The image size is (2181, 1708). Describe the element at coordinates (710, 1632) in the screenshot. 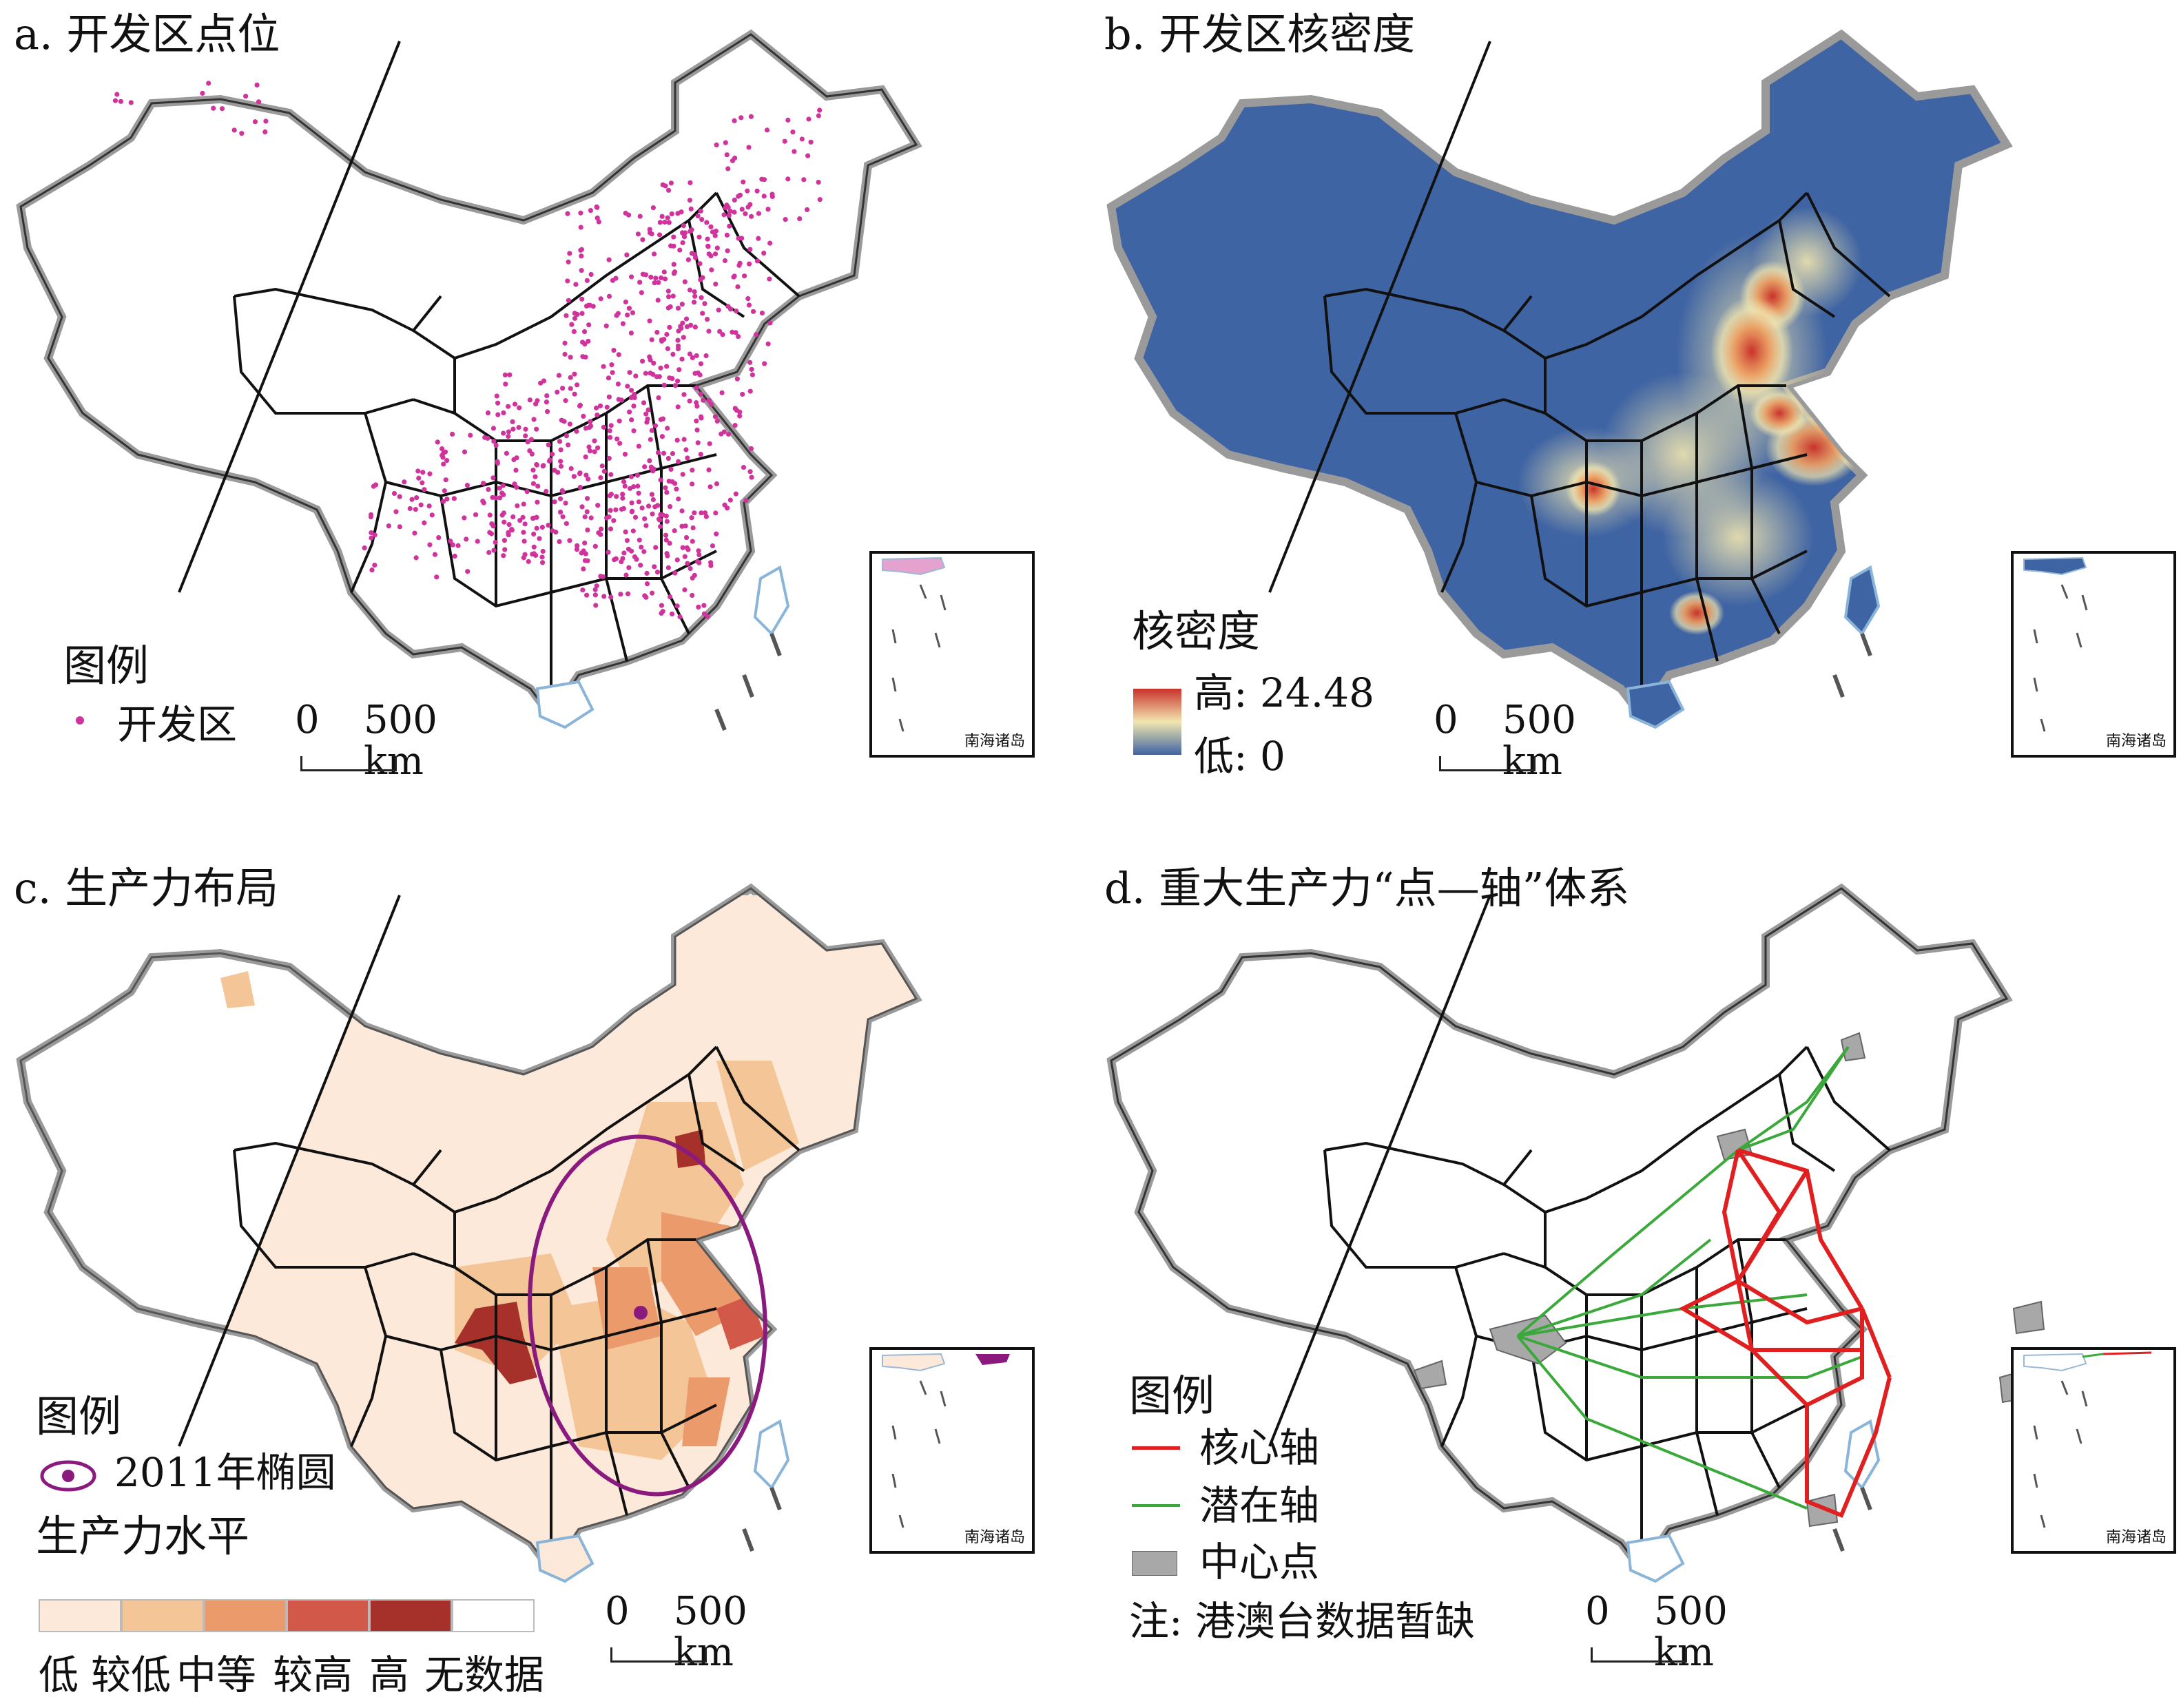

I see `scale-distance: 500 km` at that location.